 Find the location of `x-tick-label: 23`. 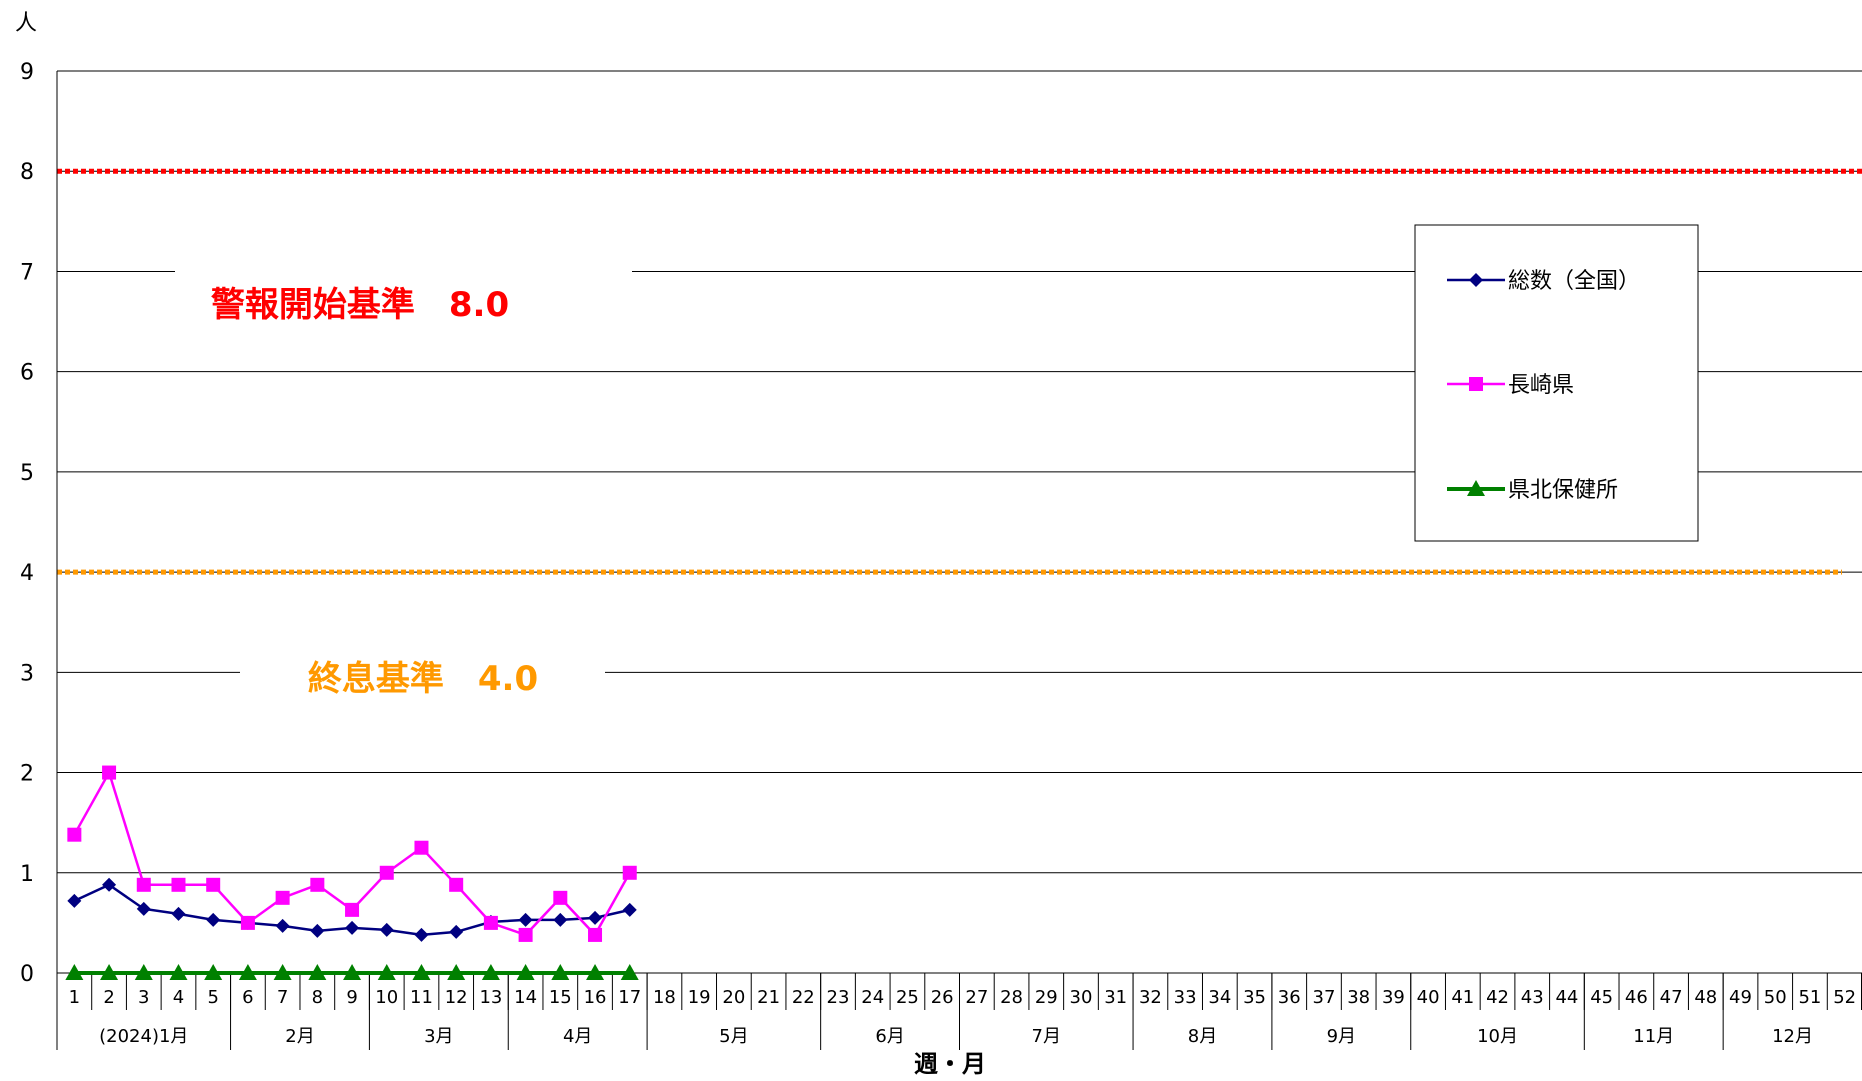

x-tick-label: 23 is located at coordinates (838, 997).